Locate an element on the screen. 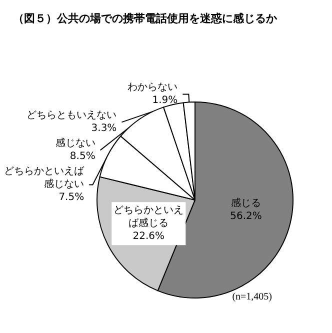 Image resolution: width=332 pixels, height=333 pixels. data-label: 1.9% is located at coordinates (165, 100).